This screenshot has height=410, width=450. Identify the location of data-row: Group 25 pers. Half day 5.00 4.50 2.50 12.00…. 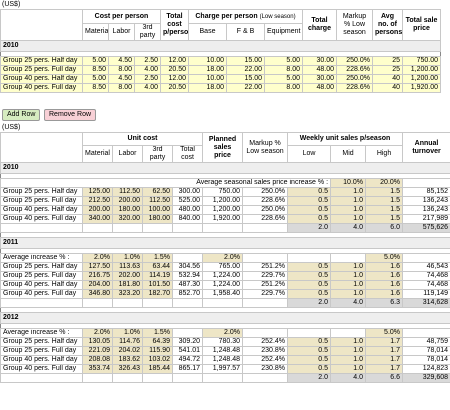
(220, 61).